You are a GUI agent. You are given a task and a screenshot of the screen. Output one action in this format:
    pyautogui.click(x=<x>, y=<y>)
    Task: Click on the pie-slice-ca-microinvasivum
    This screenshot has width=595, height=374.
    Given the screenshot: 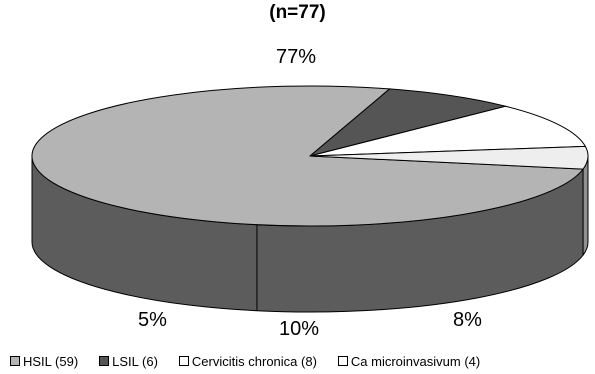 What is the action you would take?
    pyautogui.click(x=449, y=157)
    